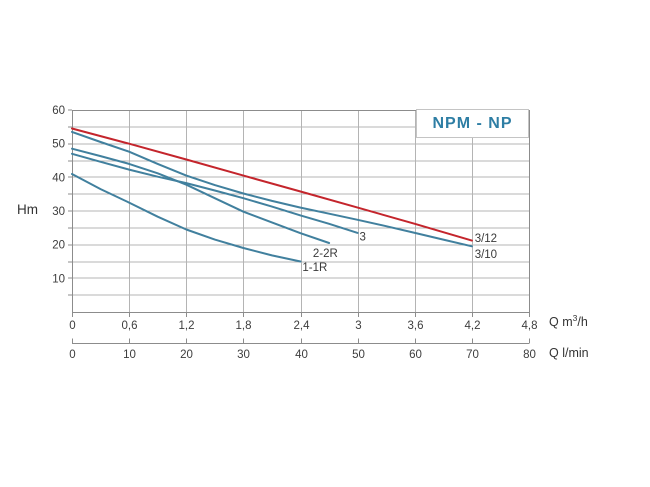 This screenshot has height=487, width=650. I want to click on curve-3/10, so click(272, 189).